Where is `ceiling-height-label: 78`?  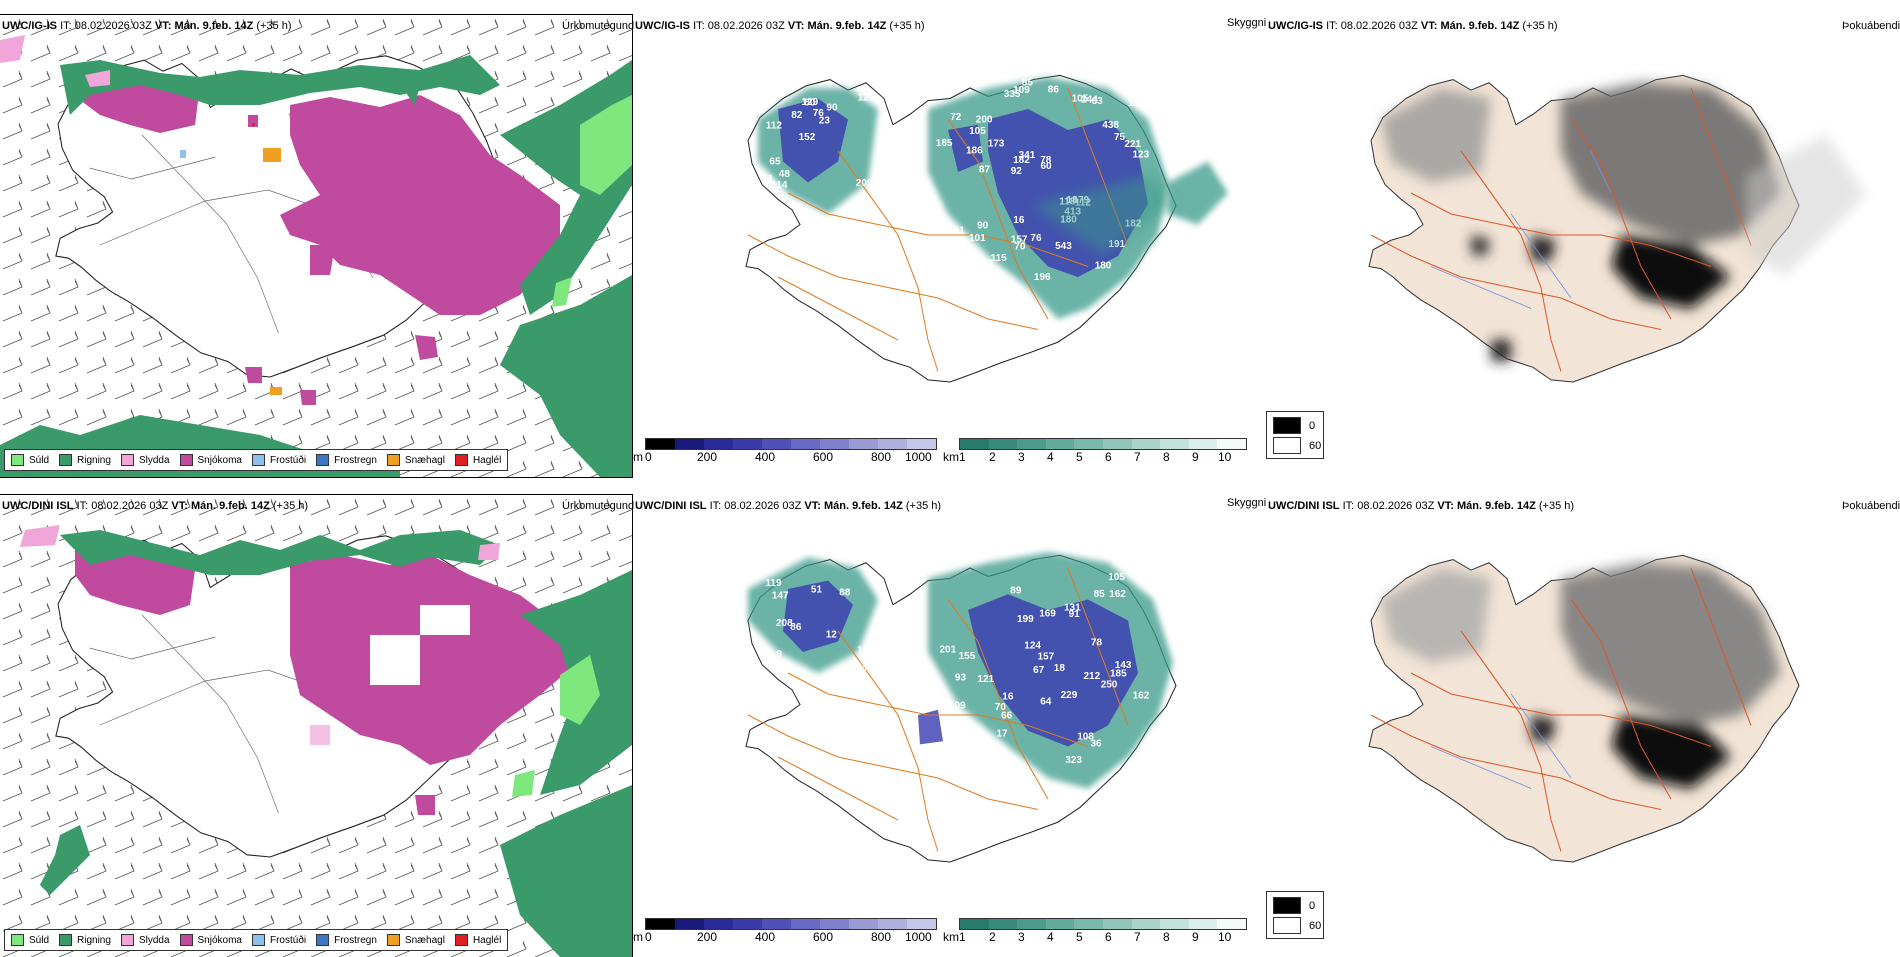 ceiling-height-label: 78 is located at coordinates (1097, 642).